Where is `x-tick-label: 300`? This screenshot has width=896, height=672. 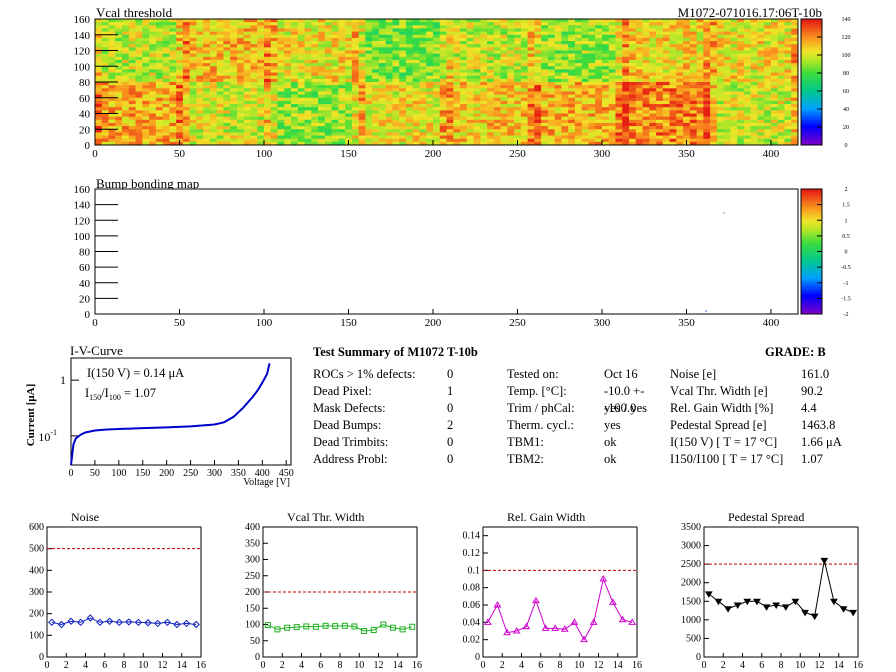
x-tick-label: 300 is located at coordinates (602, 323).